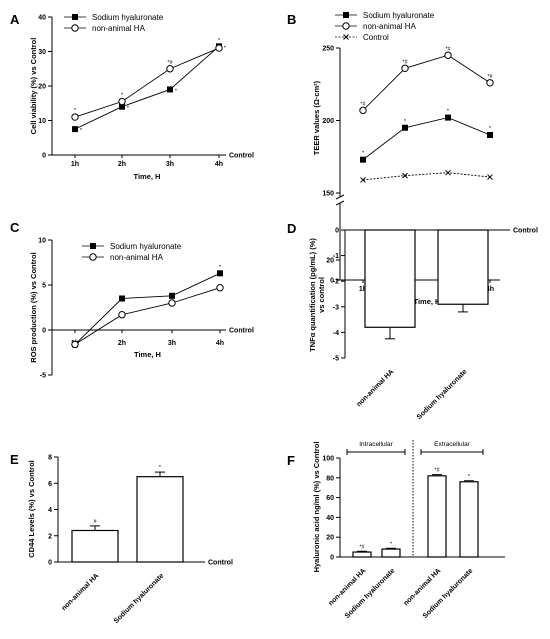 This screenshot has height=639, width=550. I want to click on y-tick-label: 200, so click(328, 121).